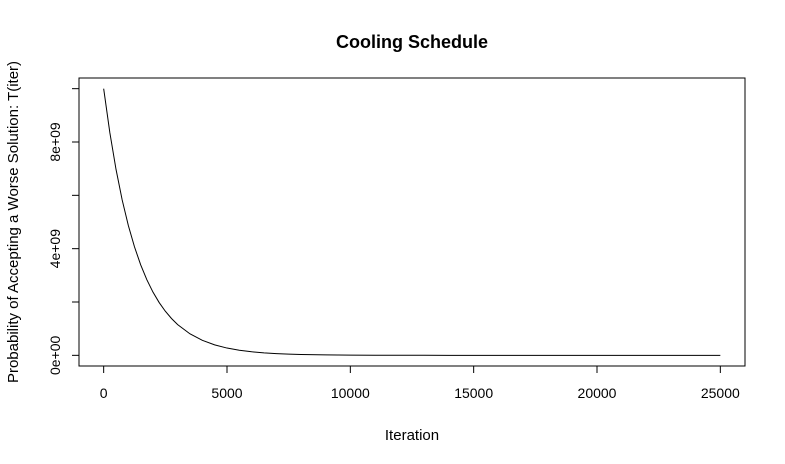  Describe the element at coordinates (104, 393) in the screenshot. I see `x-tick-label: 0` at that location.